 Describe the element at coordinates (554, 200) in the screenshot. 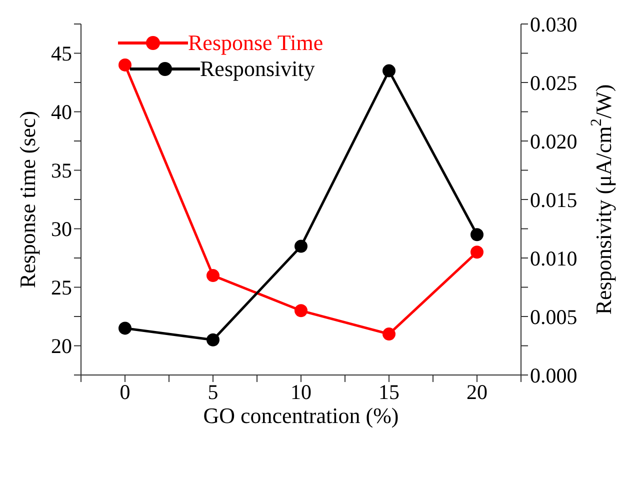

I see `y2-tick-label: 0.015` at that location.